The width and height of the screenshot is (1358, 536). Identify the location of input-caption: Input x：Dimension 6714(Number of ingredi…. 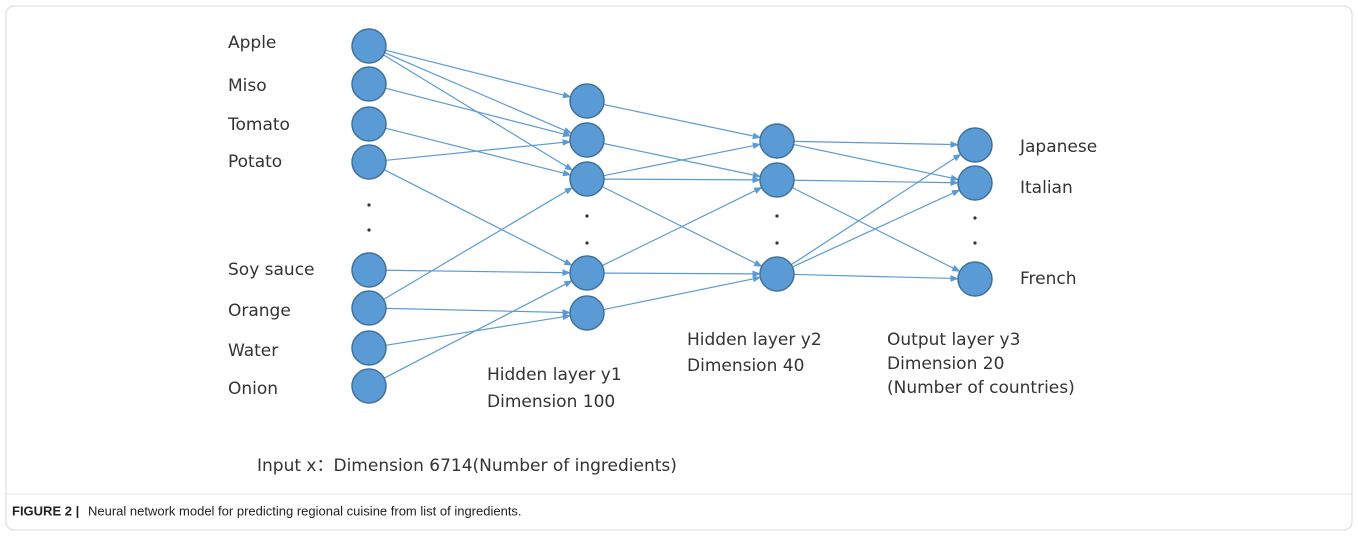
(467, 466).